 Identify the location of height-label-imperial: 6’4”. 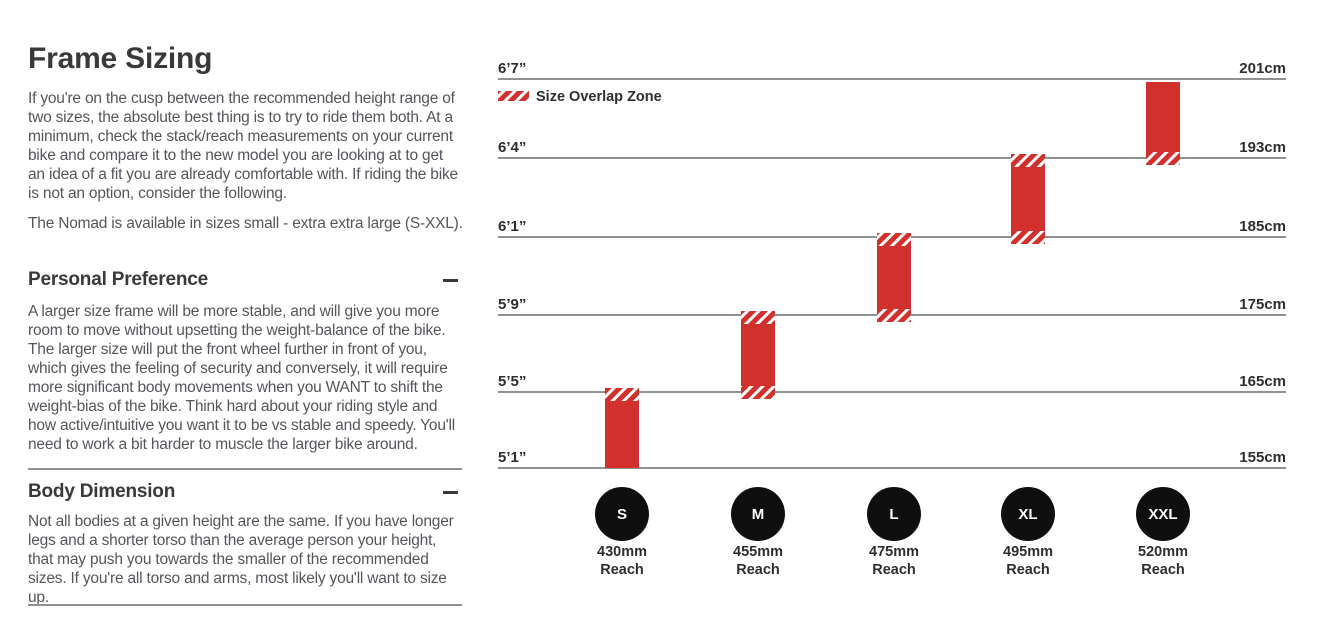
(512, 147).